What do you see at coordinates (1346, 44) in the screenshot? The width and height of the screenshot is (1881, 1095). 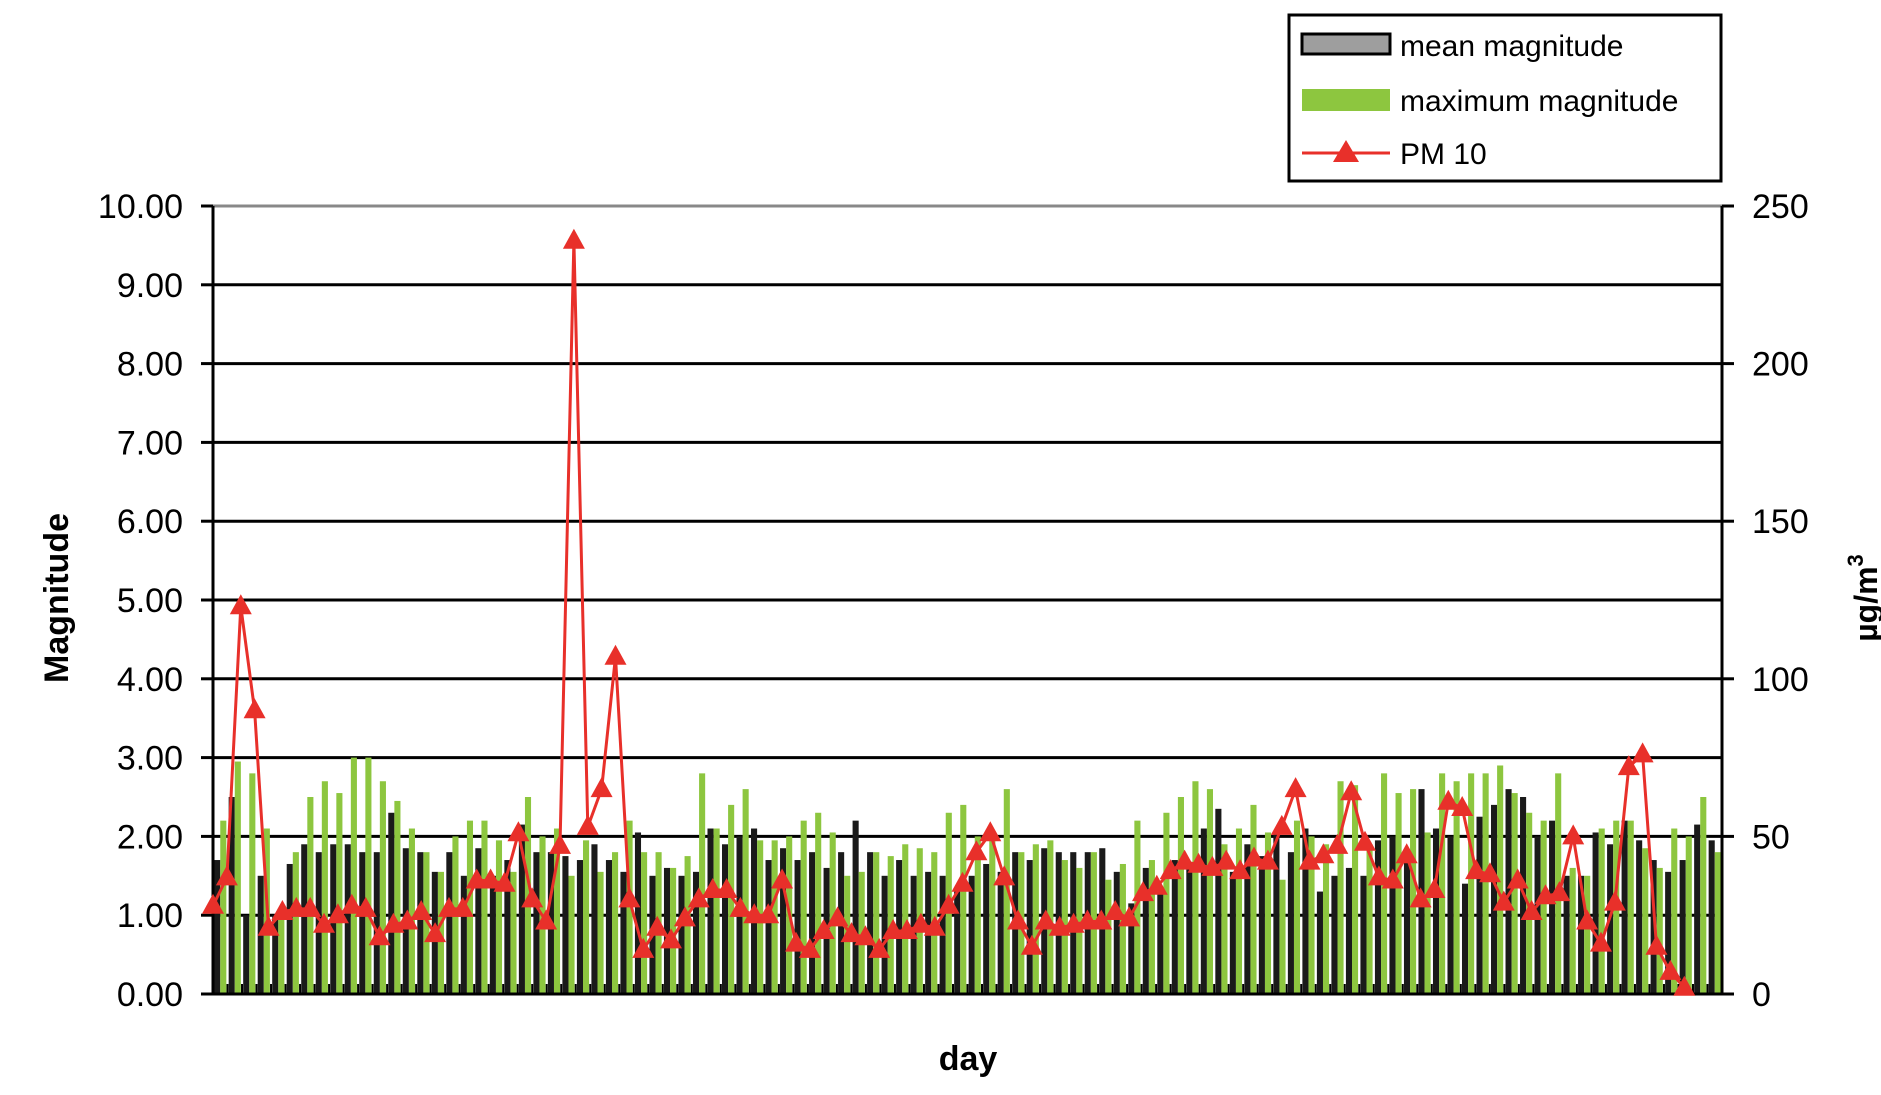 I see `legend-swatch-mean-magnitude` at bounding box center [1346, 44].